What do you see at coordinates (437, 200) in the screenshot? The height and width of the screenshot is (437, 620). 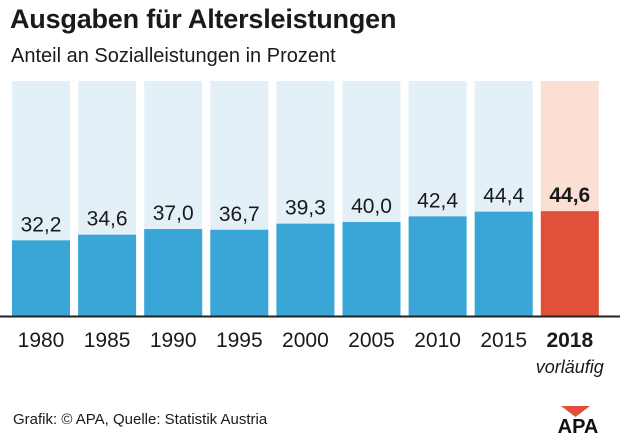 I see `bar-value-label: 42,4` at bounding box center [437, 200].